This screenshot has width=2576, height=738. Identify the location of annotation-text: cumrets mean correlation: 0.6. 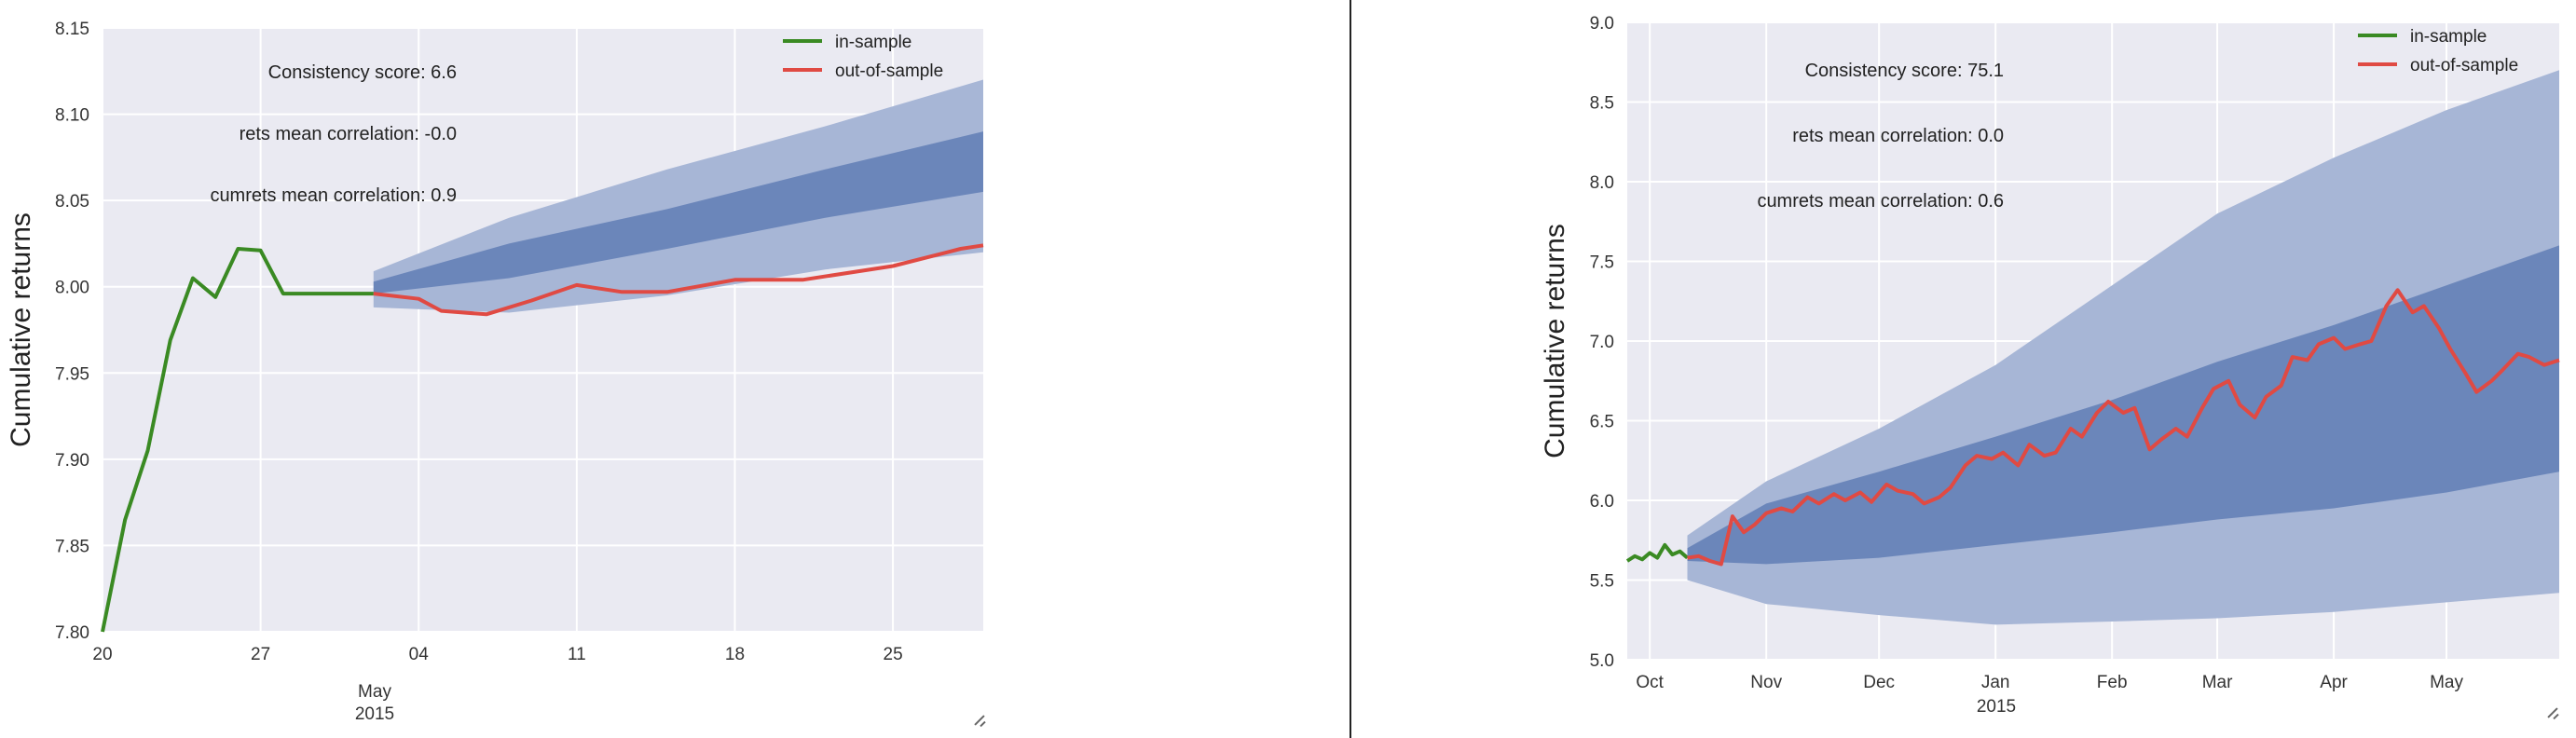
(1880, 201).